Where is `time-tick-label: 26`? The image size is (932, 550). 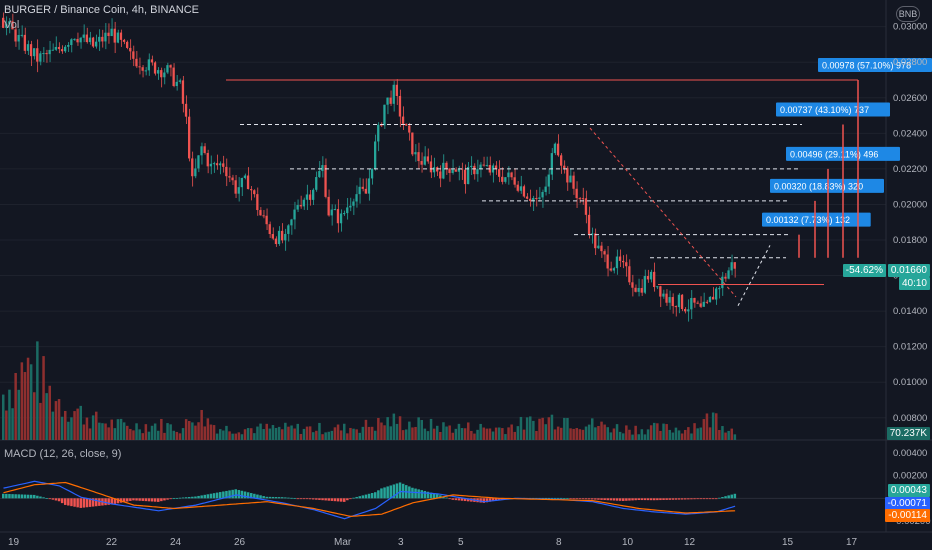
time-tick-label: 26 is located at coordinates (240, 542).